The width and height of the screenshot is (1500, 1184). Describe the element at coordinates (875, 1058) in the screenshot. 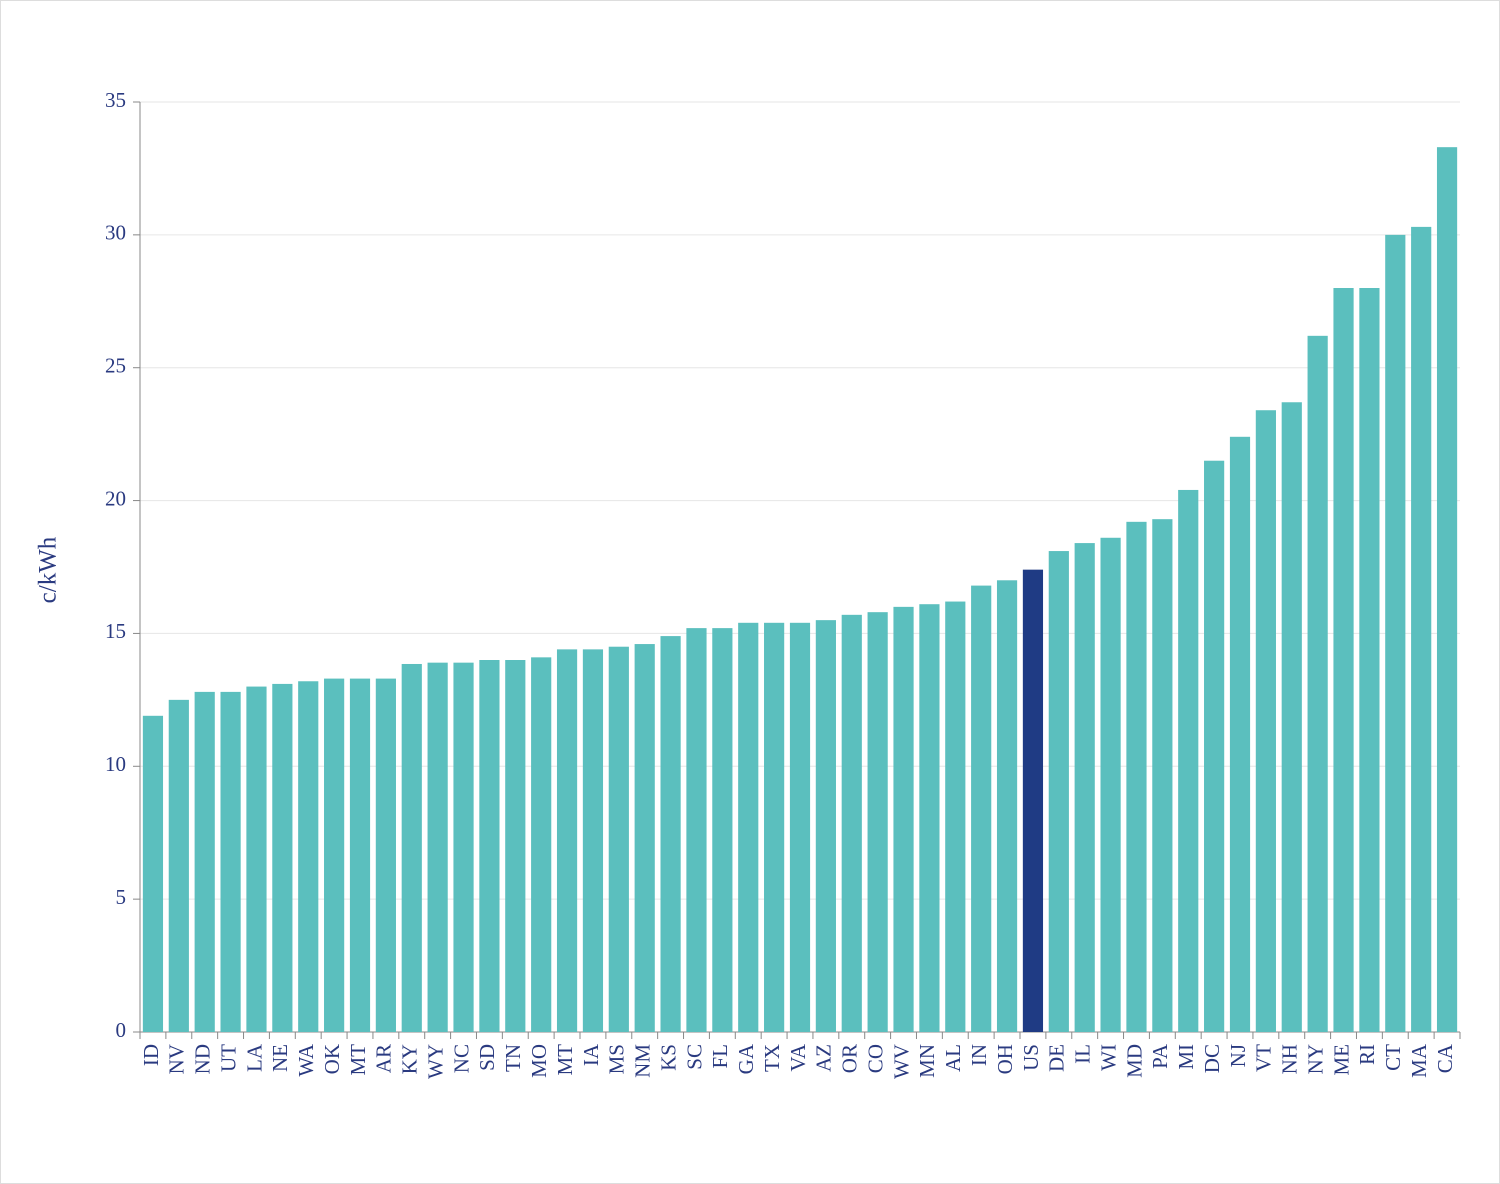

I see `x-tick-label: CO` at that location.